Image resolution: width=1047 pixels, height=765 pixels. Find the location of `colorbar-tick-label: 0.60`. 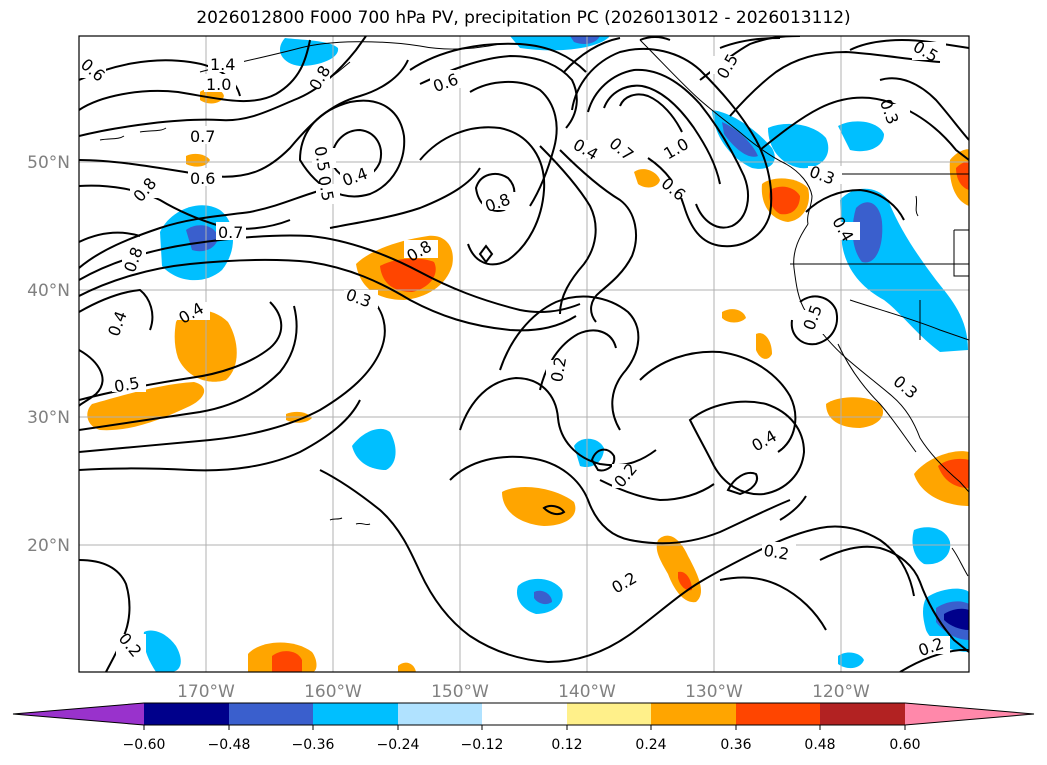

colorbar-tick-label: 0.60 is located at coordinates (904, 745).